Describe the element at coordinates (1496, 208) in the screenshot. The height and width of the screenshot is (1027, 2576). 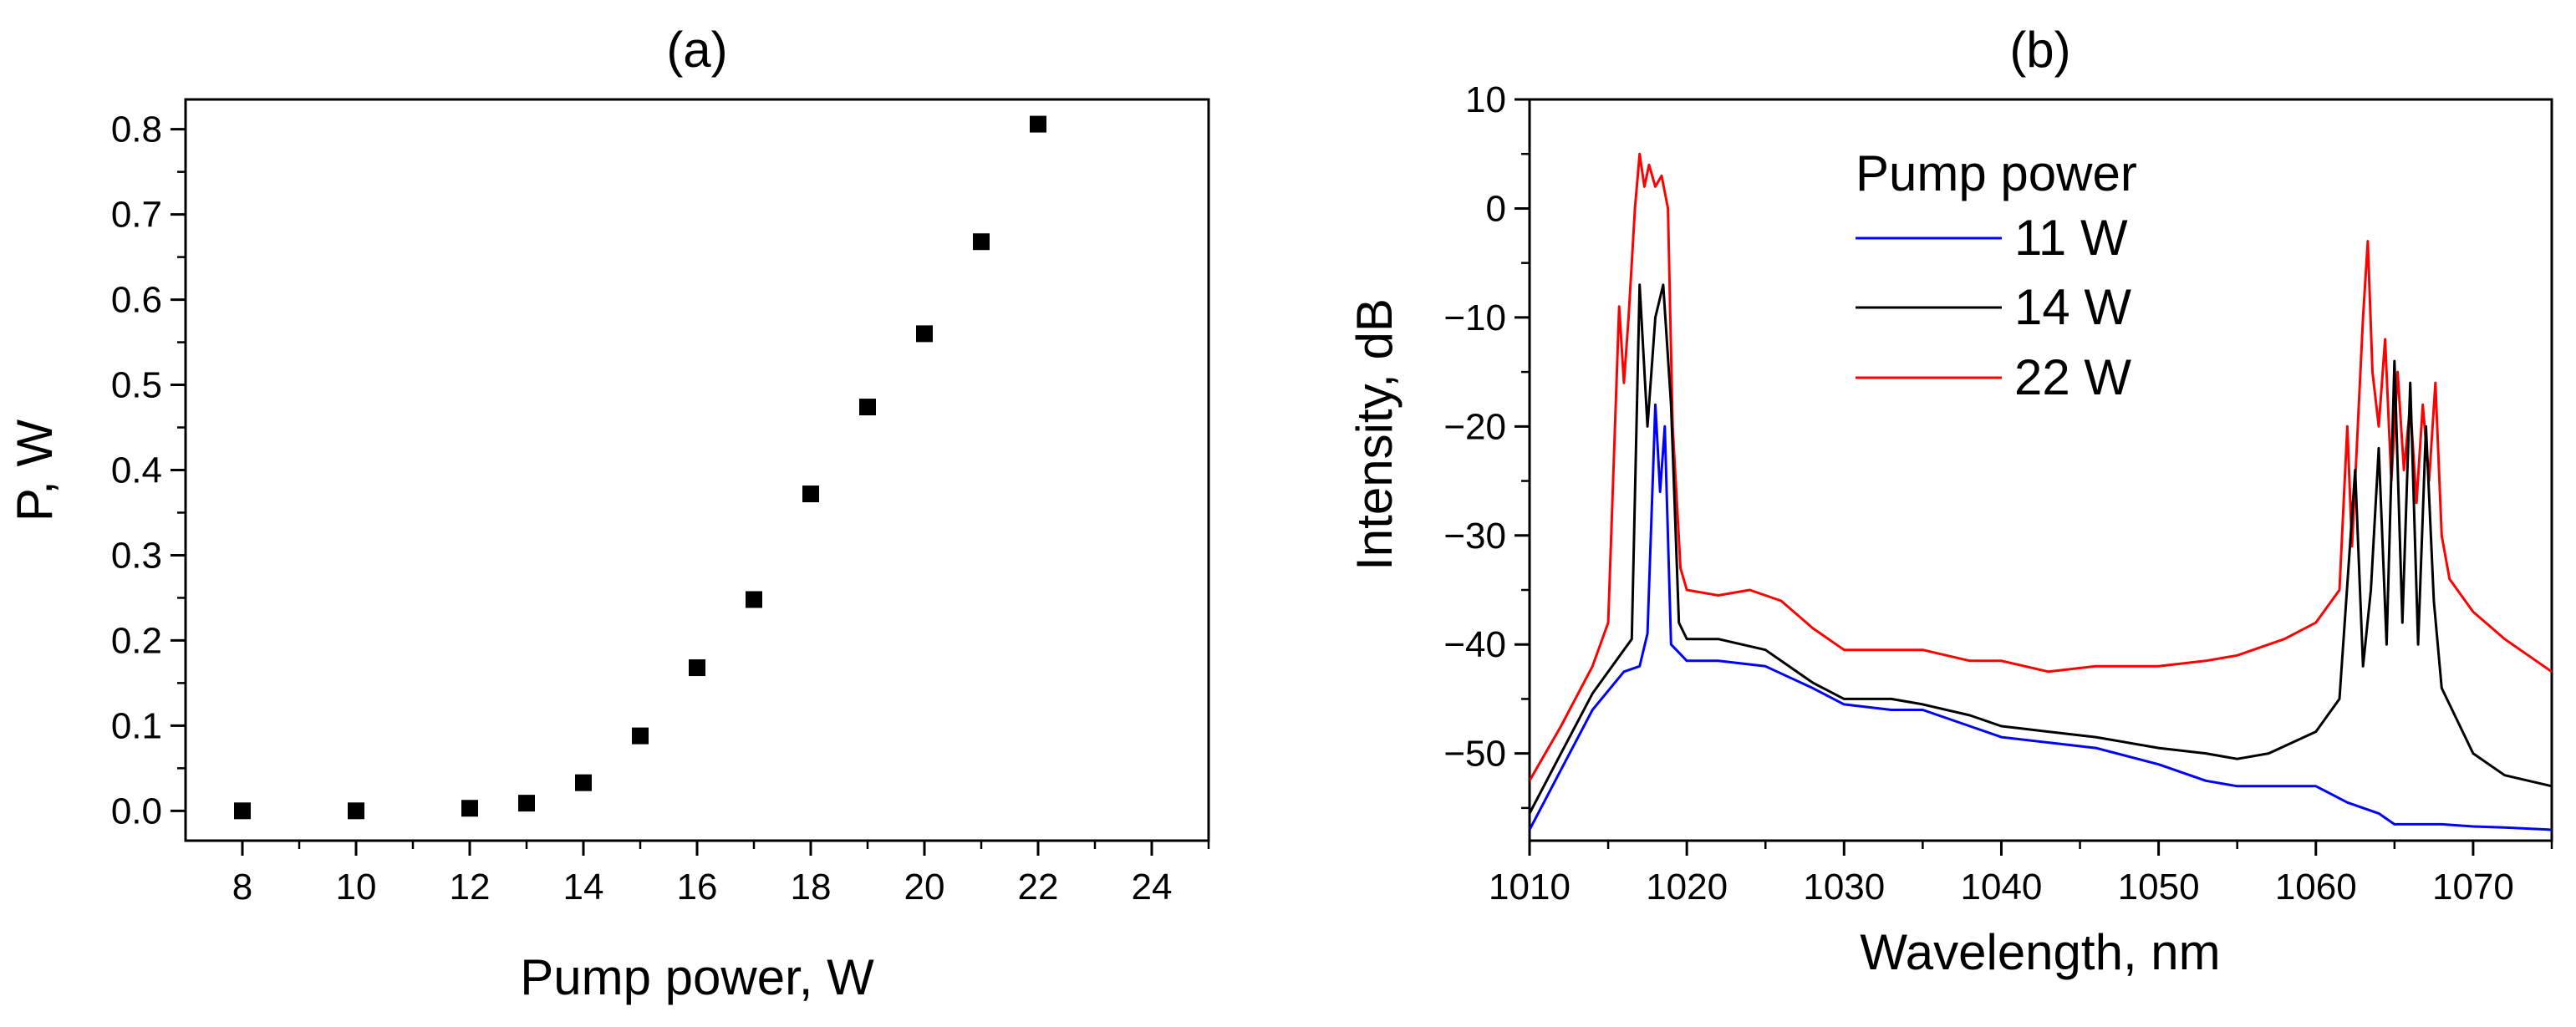
I see `chart-b-y-tick-label: 0` at that location.